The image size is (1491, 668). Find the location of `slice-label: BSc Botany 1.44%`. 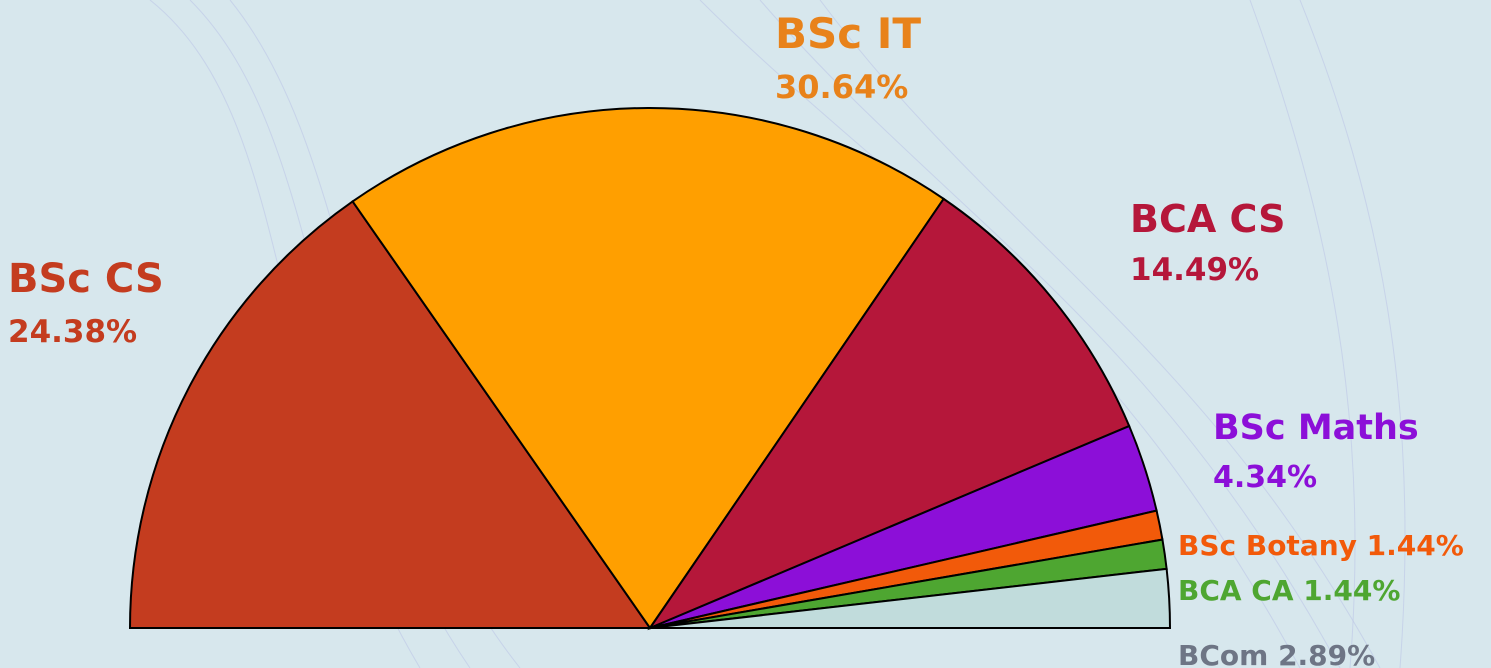

slice-label: BSc Botany 1.44% is located at coordinates (1321, 545).